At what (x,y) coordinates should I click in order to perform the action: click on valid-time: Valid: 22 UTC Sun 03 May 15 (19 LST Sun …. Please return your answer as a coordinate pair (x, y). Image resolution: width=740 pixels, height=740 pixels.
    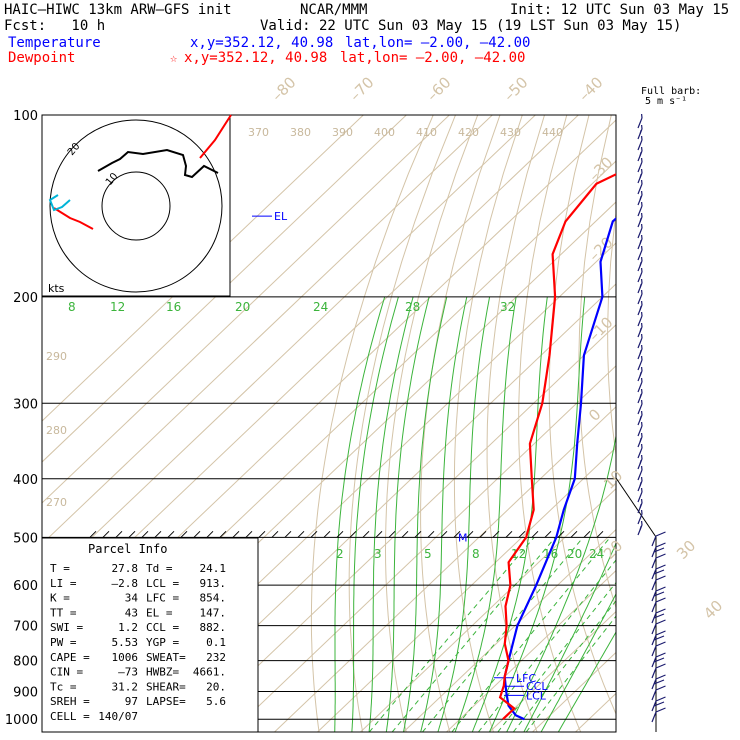
    Looking at the image, I should click on (471, 26).